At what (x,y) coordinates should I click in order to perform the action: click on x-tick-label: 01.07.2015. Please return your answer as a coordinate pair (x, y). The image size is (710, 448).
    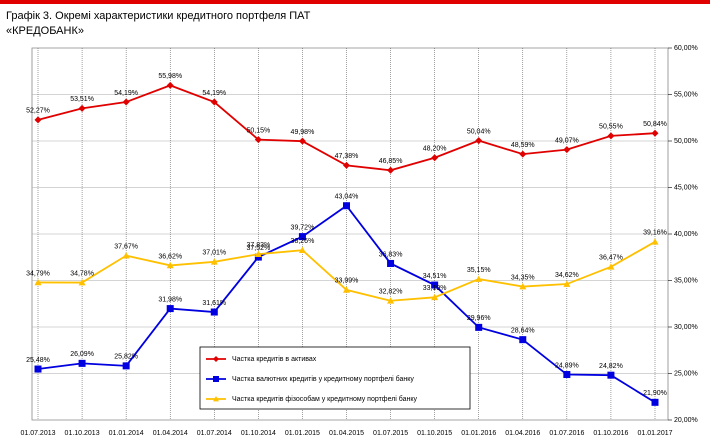
    Looking at the image, I should click on (390, 433).